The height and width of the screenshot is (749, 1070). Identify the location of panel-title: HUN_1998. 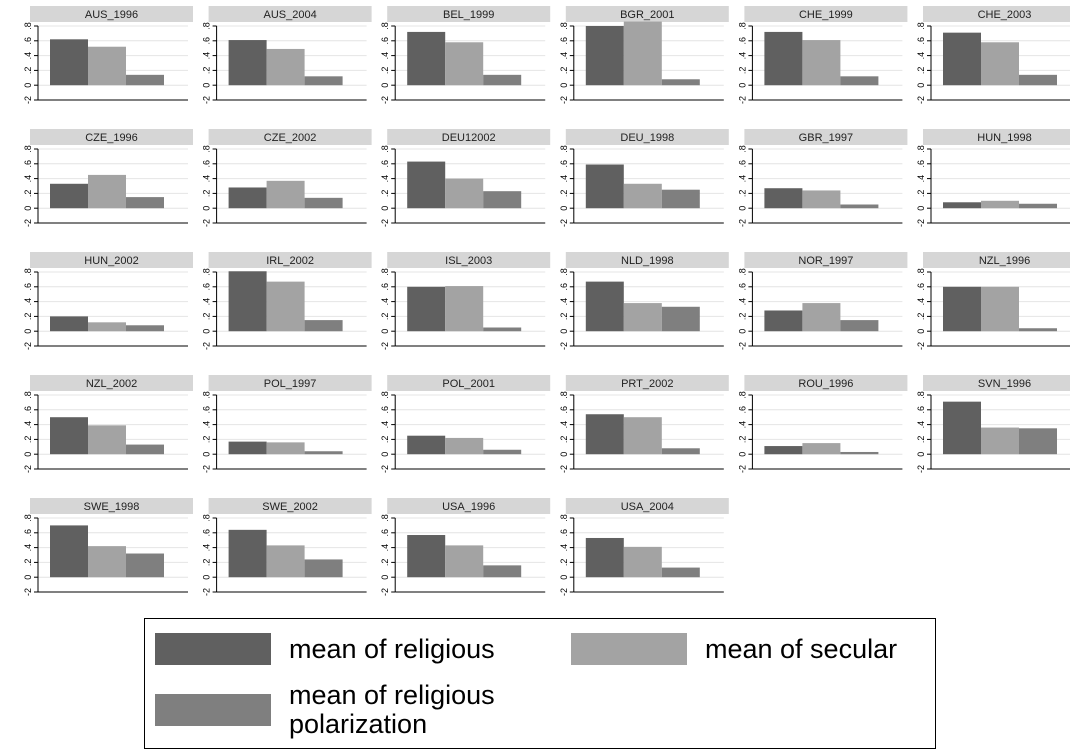
(1004, 138).